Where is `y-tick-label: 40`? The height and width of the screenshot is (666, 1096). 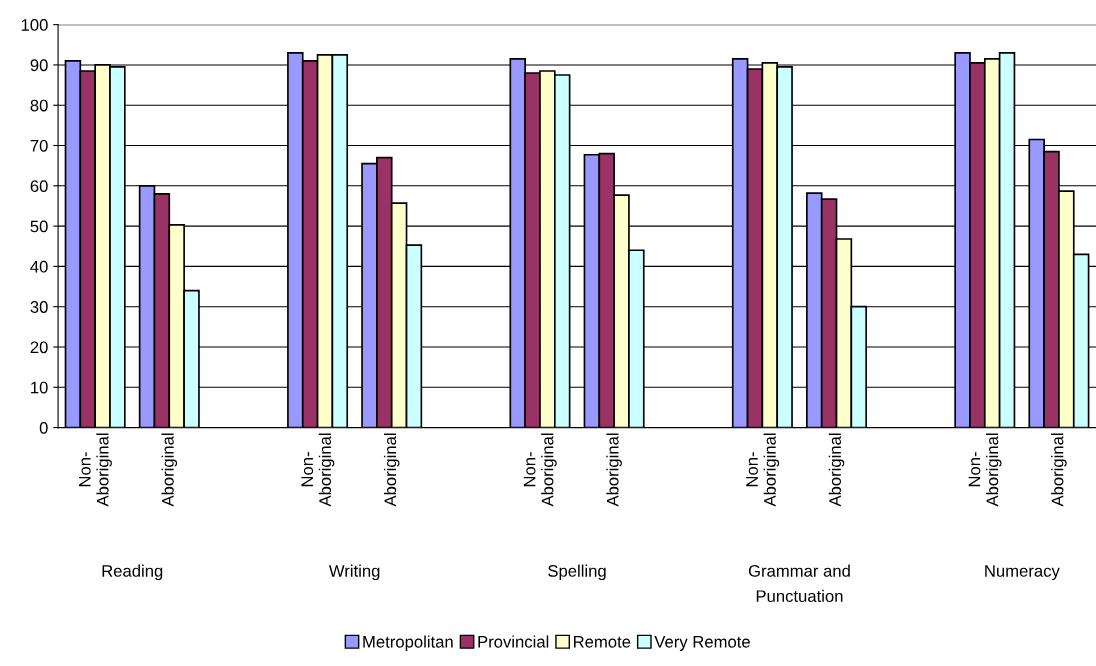 y-tick-label: 40 is located at coordinates (39, 266).